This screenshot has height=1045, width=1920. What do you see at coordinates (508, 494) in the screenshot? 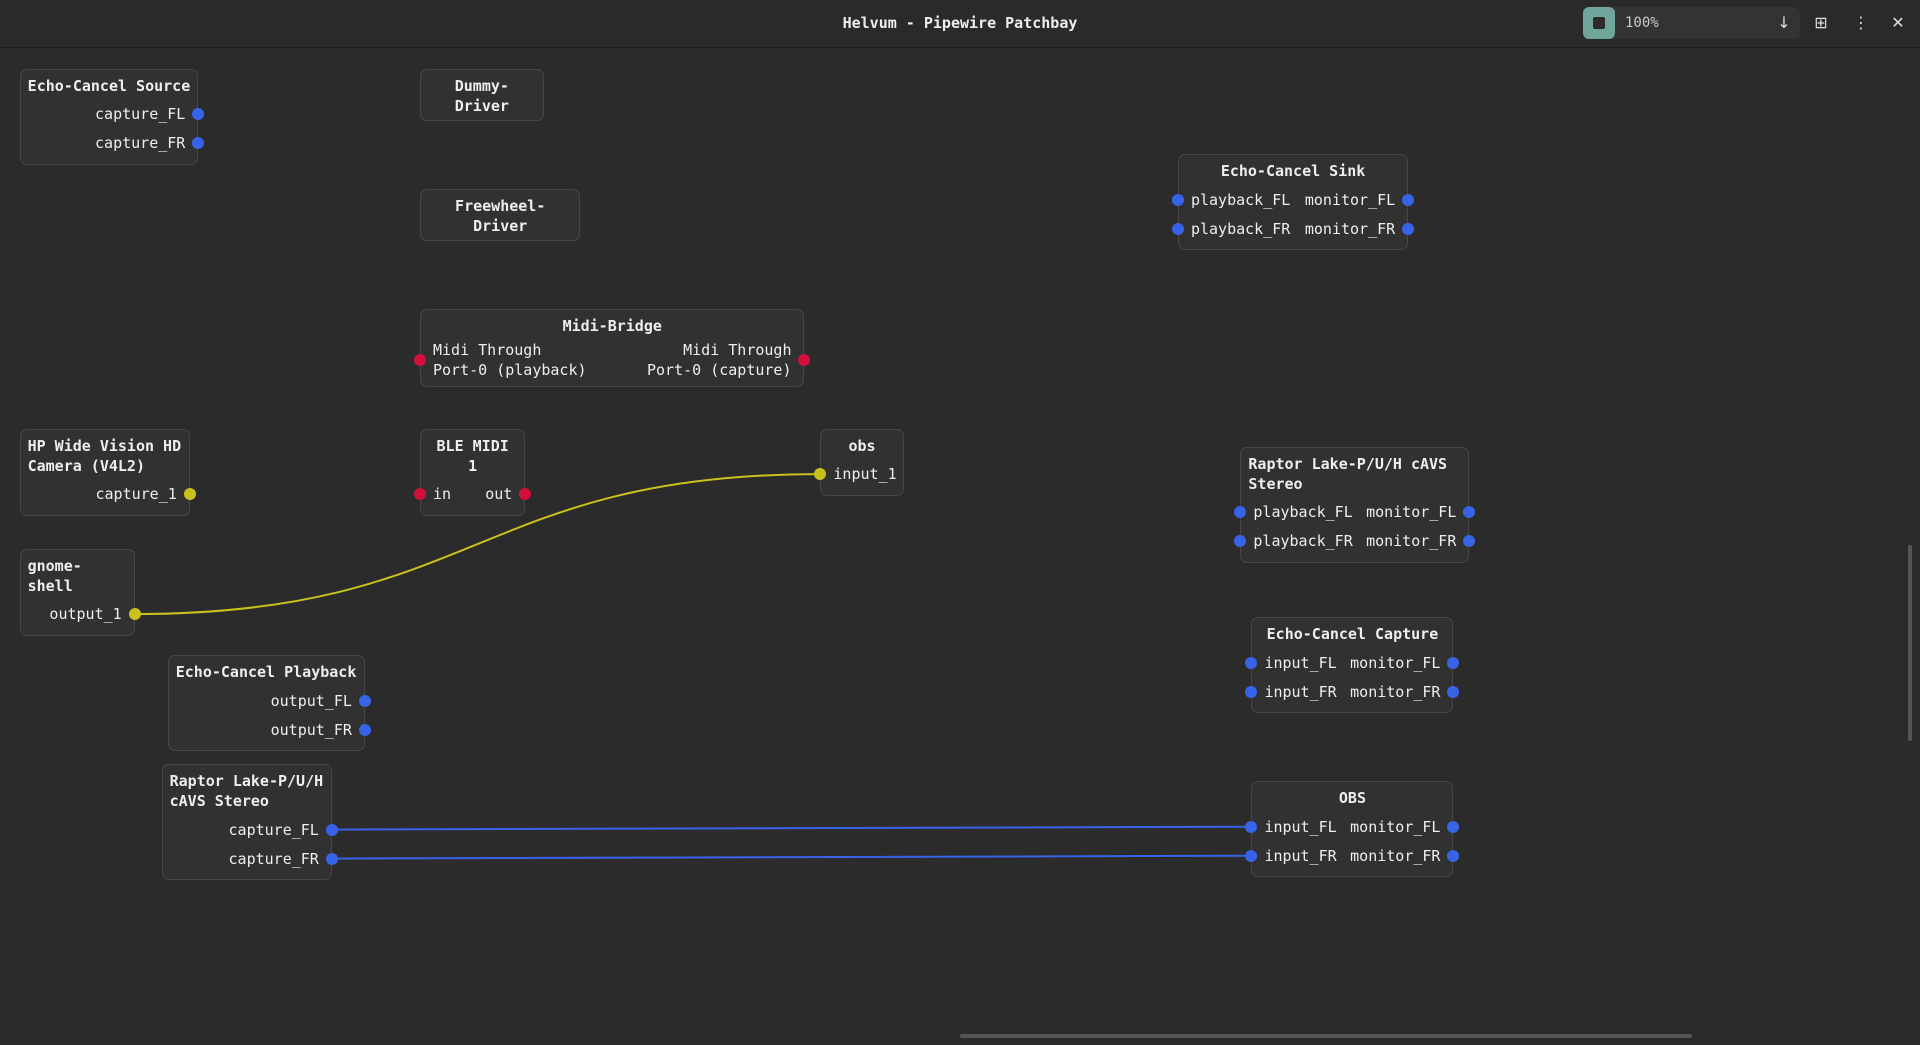
I see `output-port: out` at bounding box center [508, 494].